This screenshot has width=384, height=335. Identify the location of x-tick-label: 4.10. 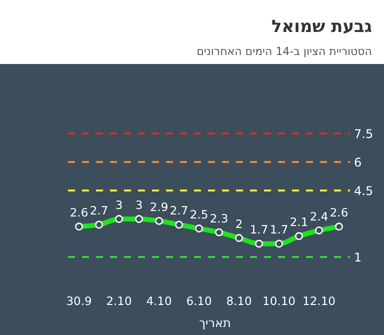
(159, 301).